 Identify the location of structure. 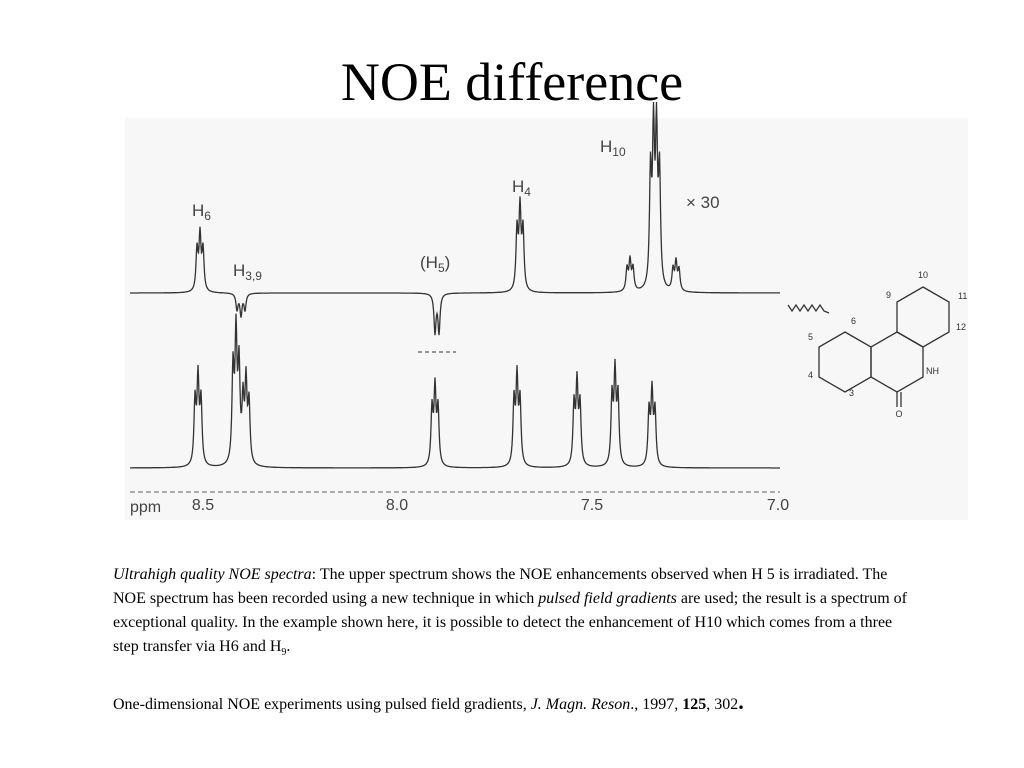
(868, 346).